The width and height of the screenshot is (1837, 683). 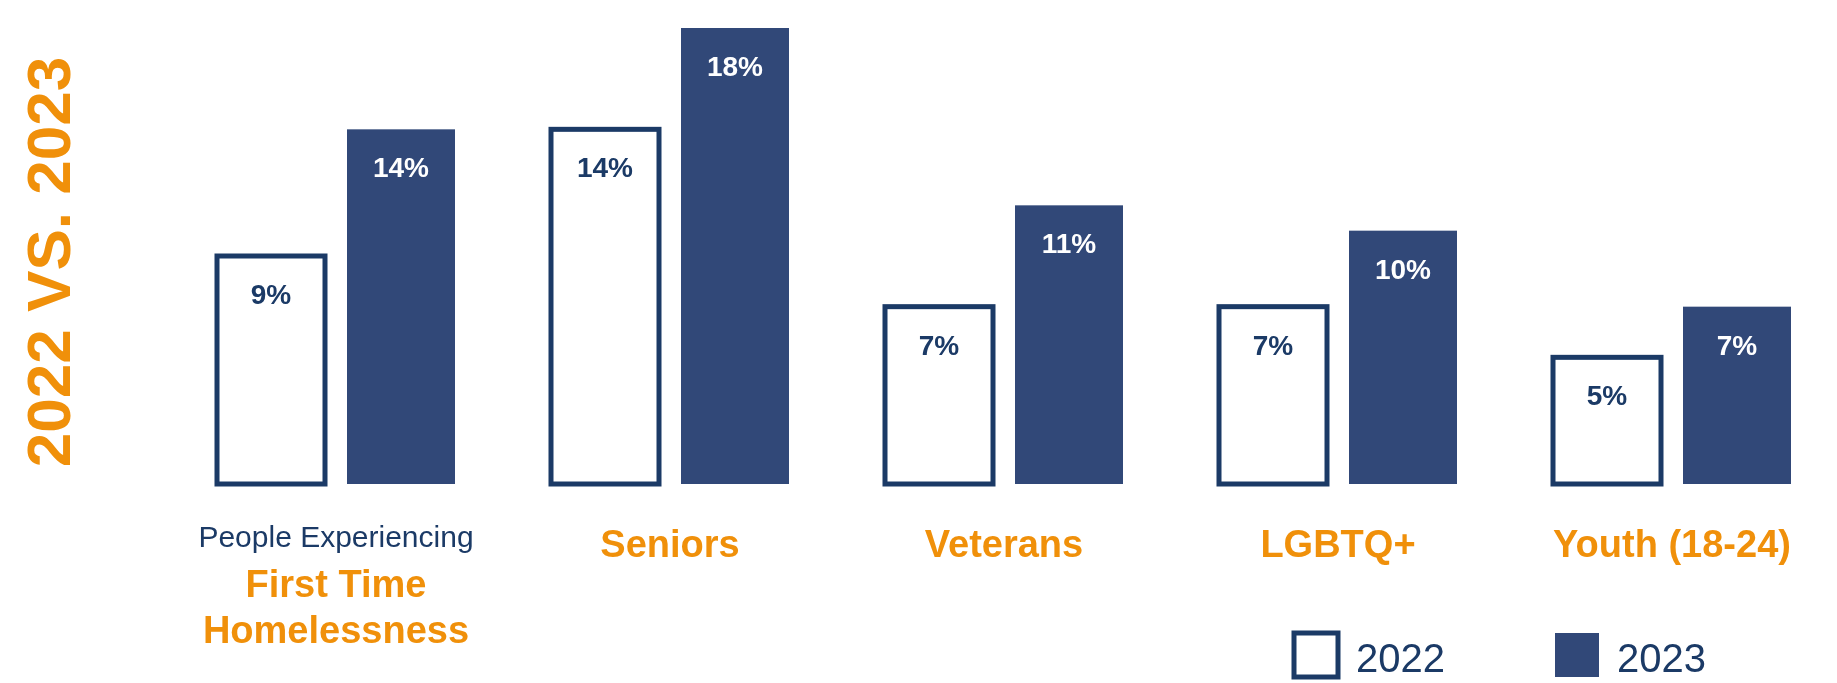 I want to click on data-label: 18%, so click(x=735, y=66).